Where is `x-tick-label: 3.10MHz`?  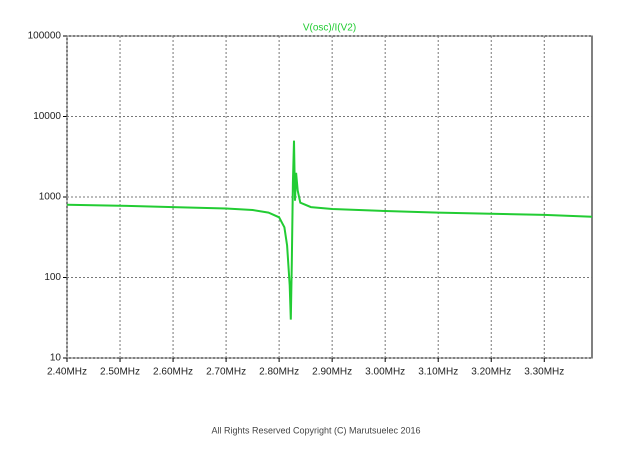
x-tick-label: 3.10MHz is located at coordinates (438, 372).